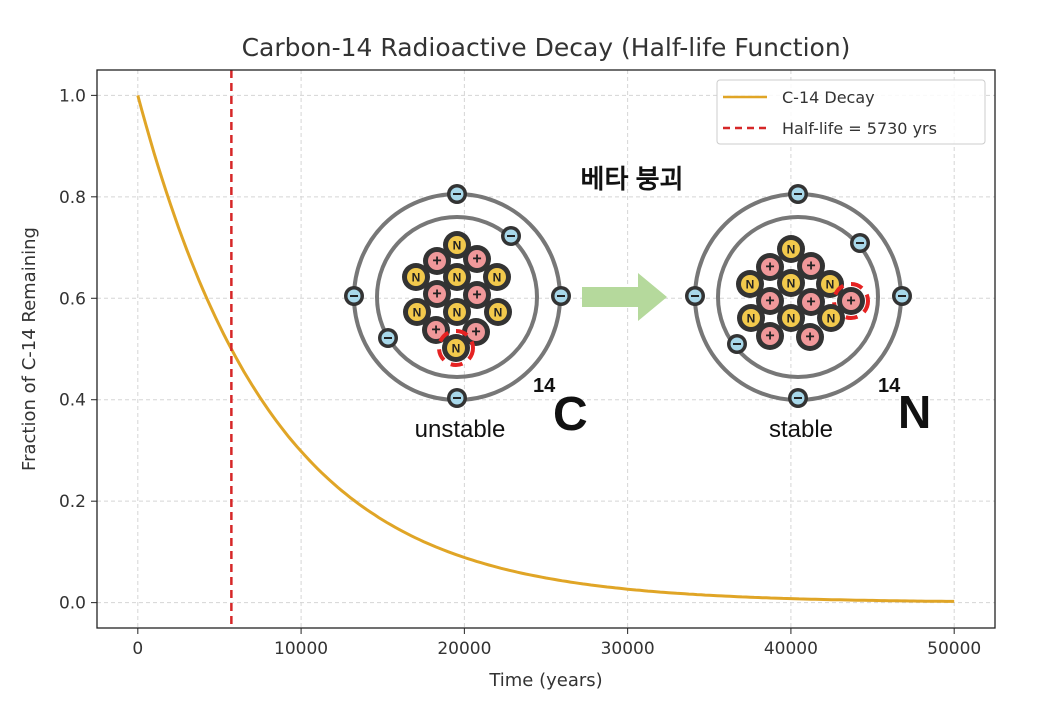  Describe the element at coordinates (889, 386) in the screenshot. I see `nitrogen-mass-number: 14` at that location.